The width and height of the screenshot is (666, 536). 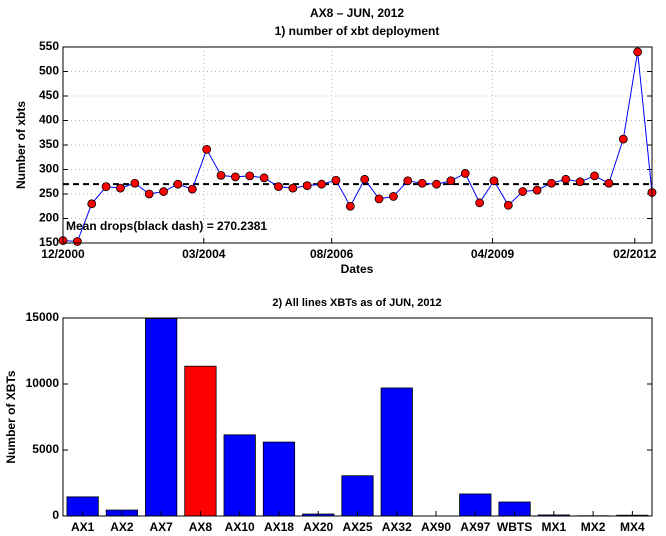 I want to click on chart-subtitle: 1) number of xbt deployment, so click(x=357, y=31).